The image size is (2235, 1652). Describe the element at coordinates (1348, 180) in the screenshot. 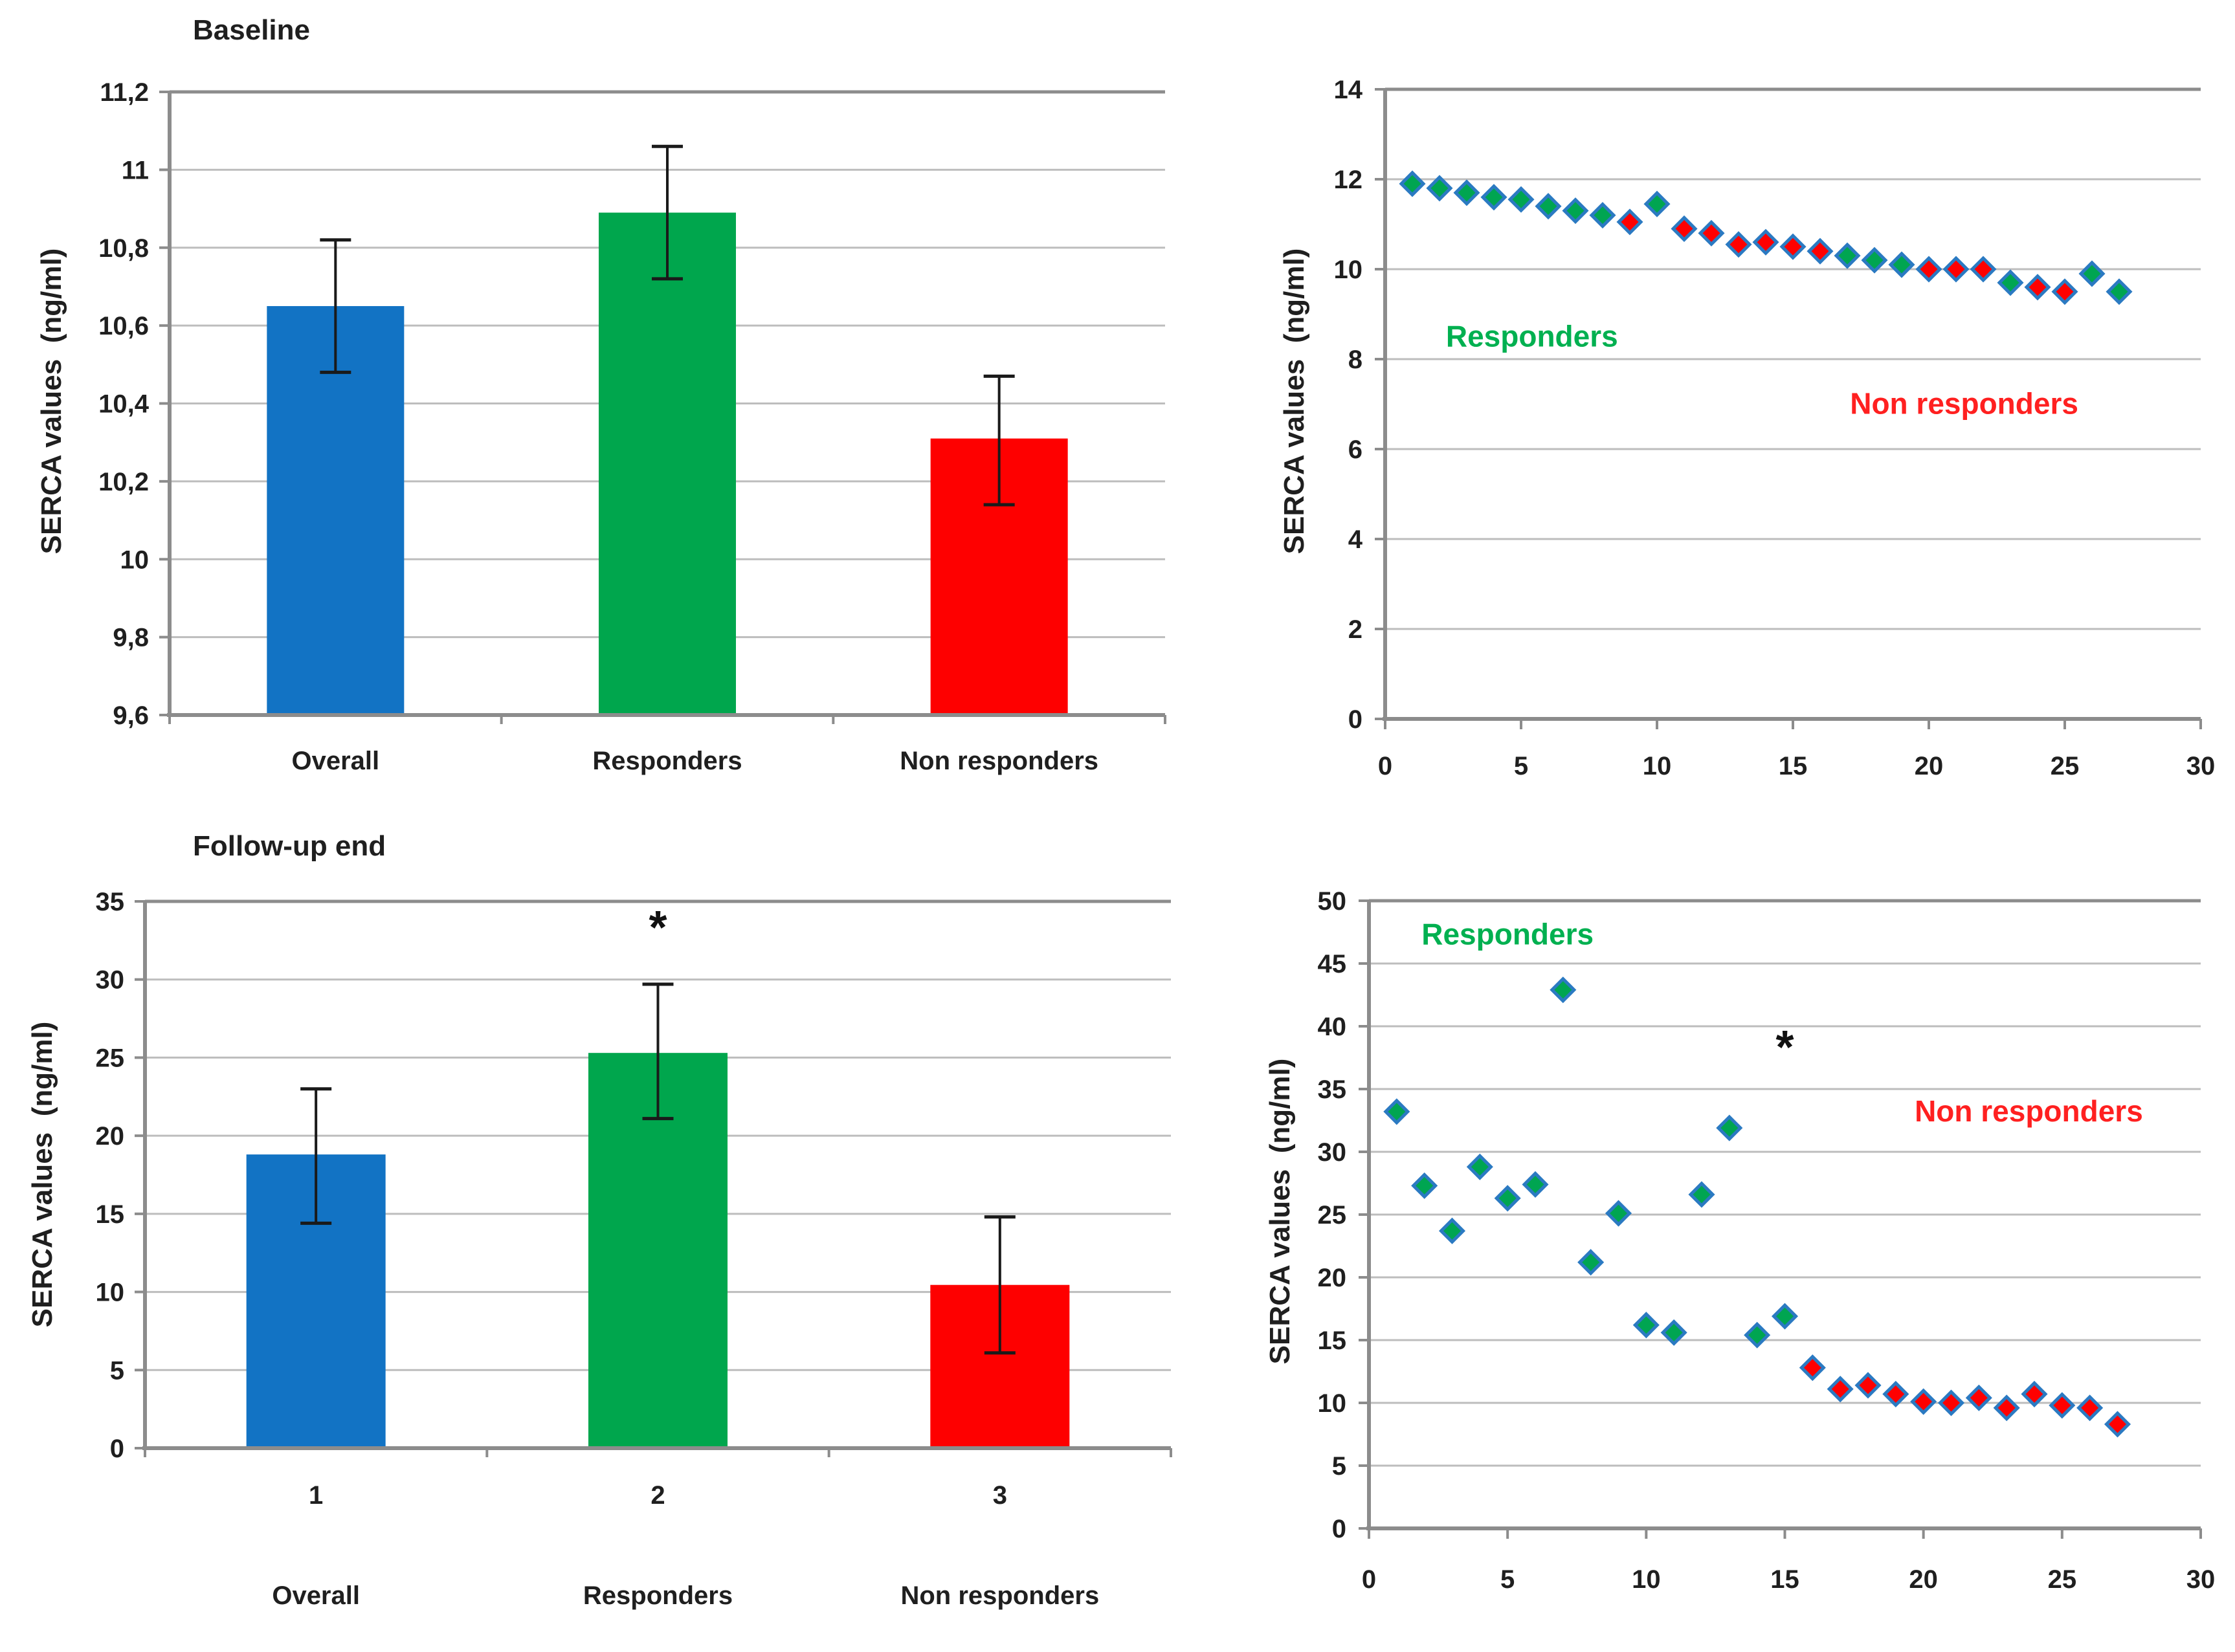

I see `y-tick-label: 12` at that location.